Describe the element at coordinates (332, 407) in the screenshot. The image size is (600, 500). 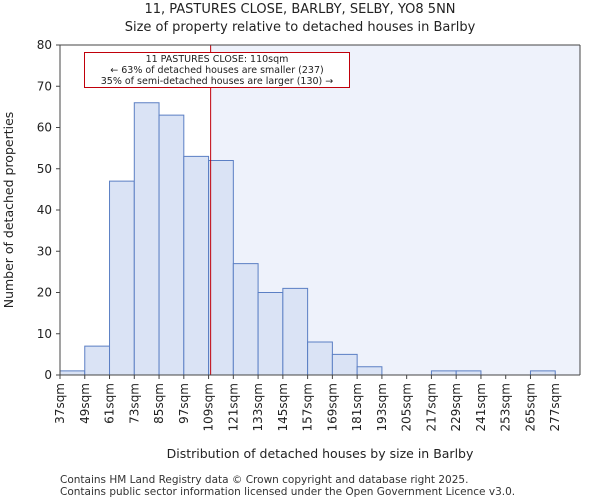
I see `x-tick-label: 169sqm` at that location.